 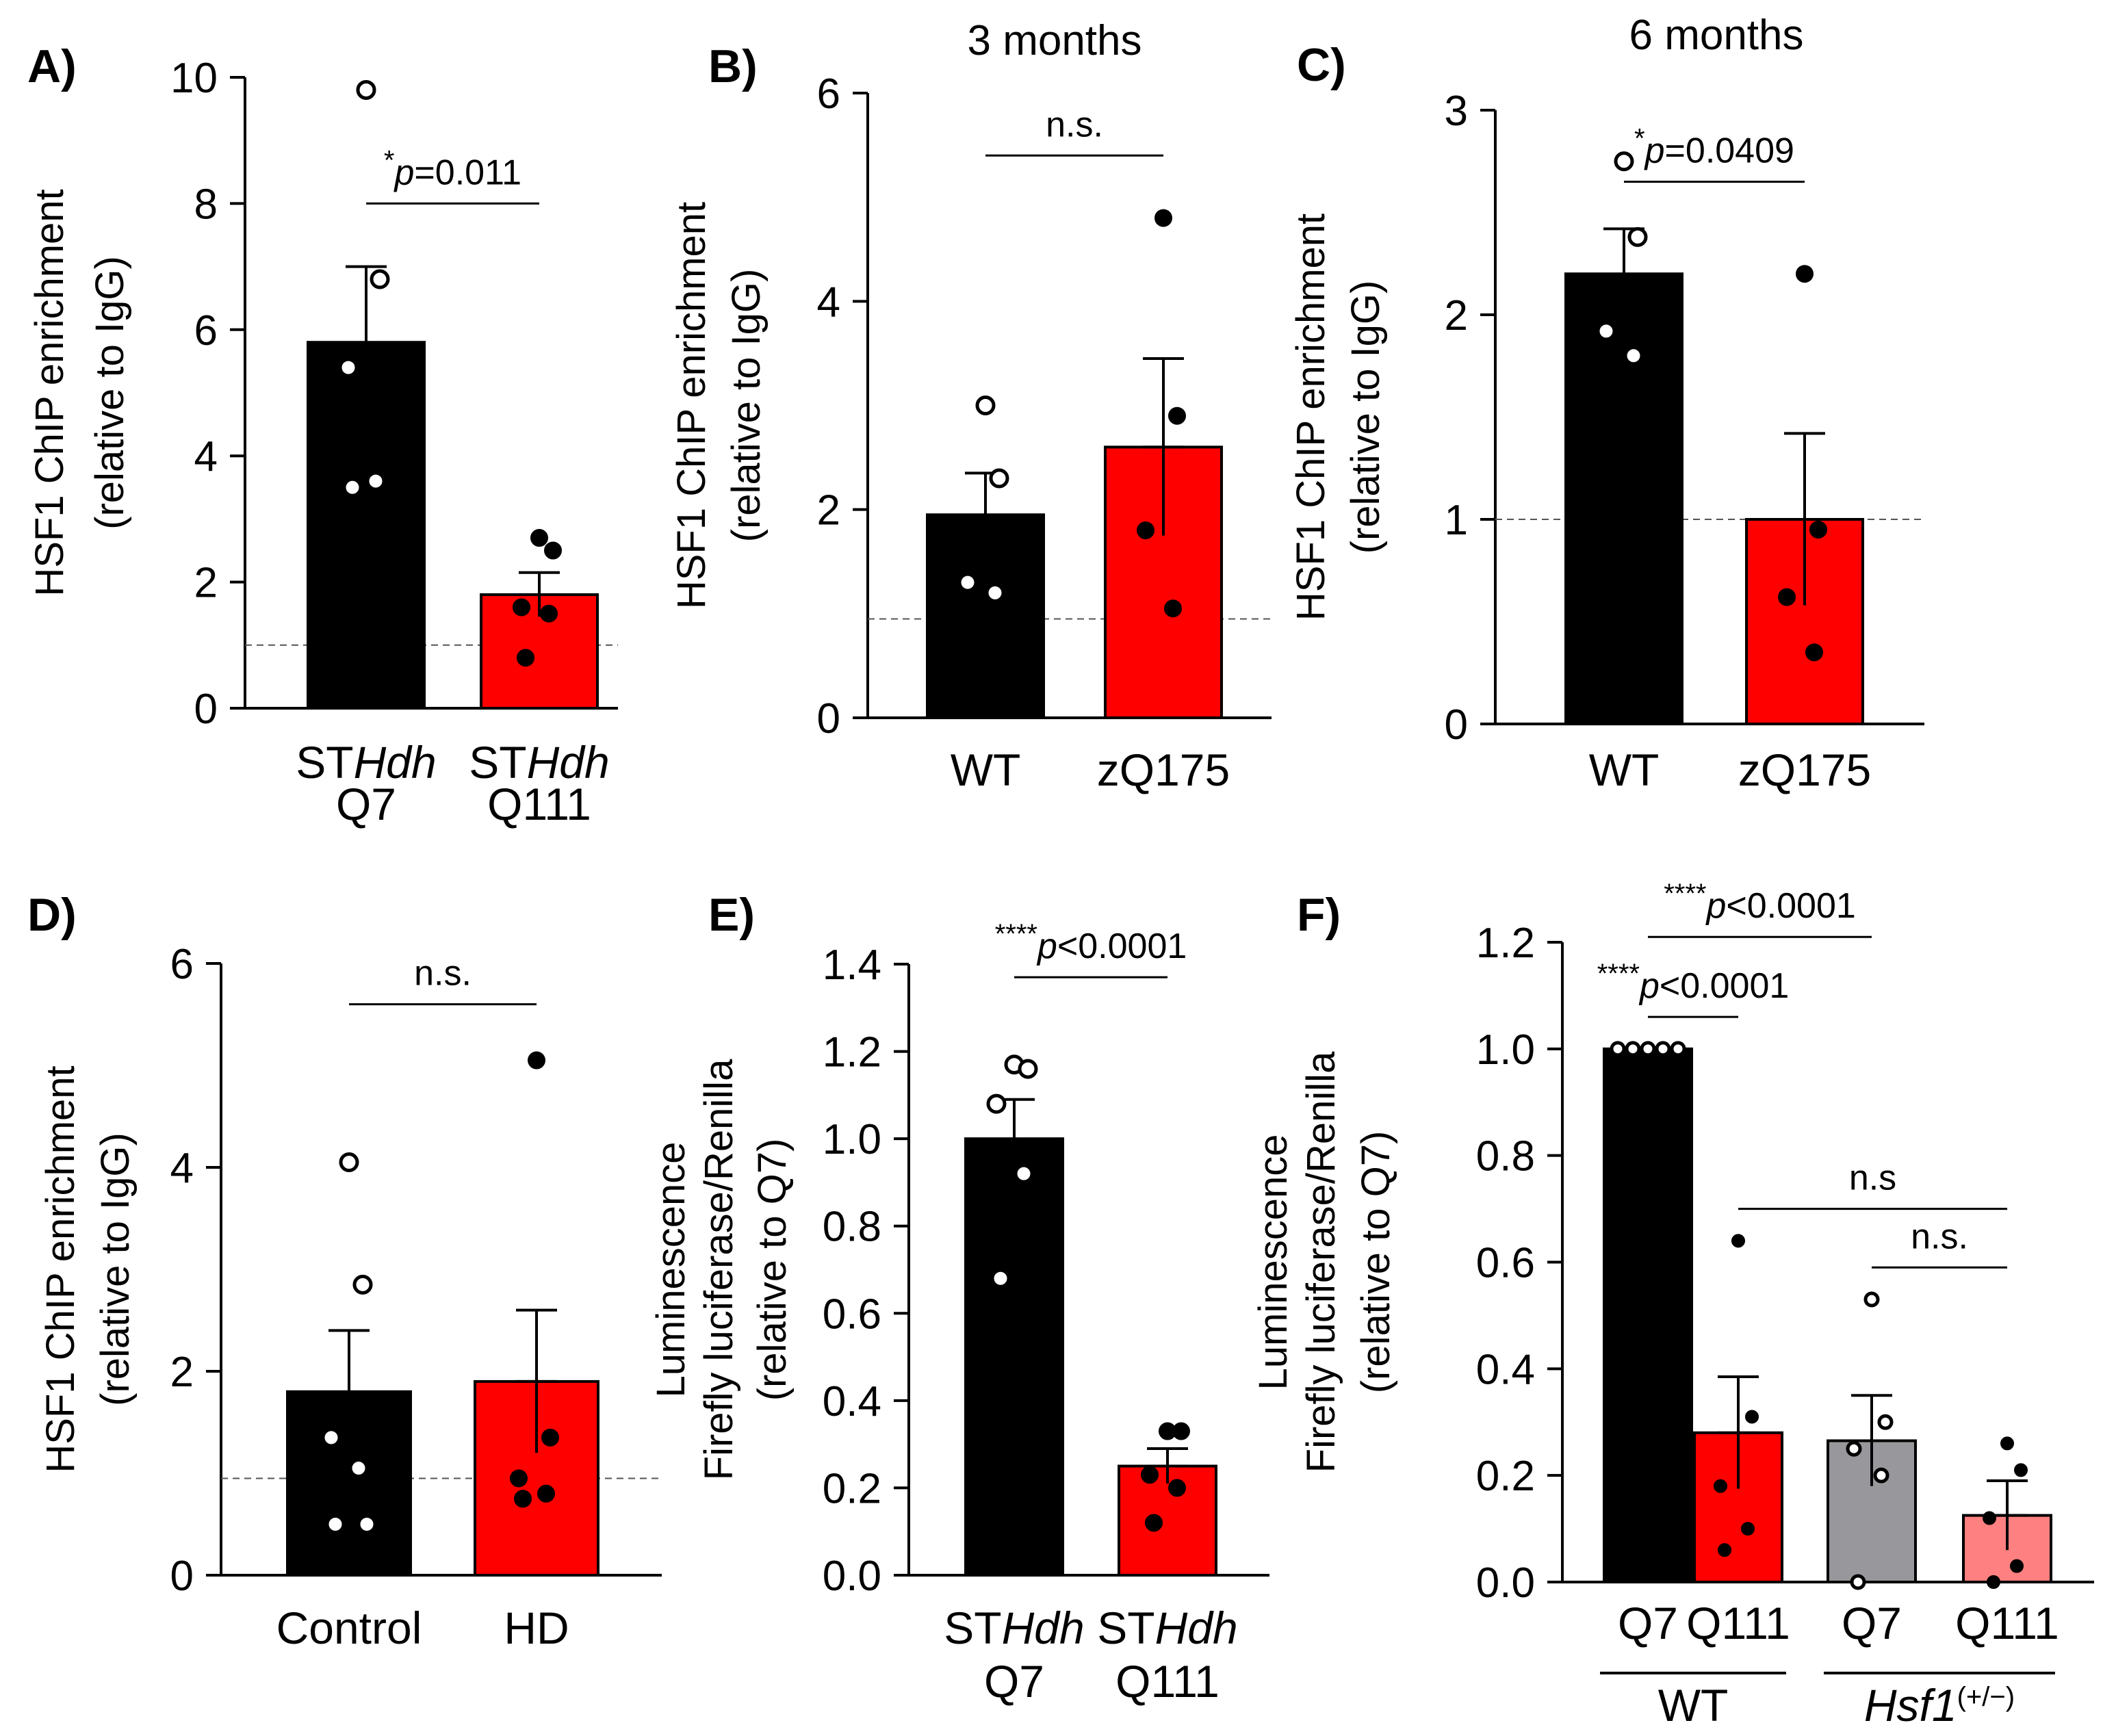 I want to click on group-label-text: WT, so click(x=1693, y=1705).